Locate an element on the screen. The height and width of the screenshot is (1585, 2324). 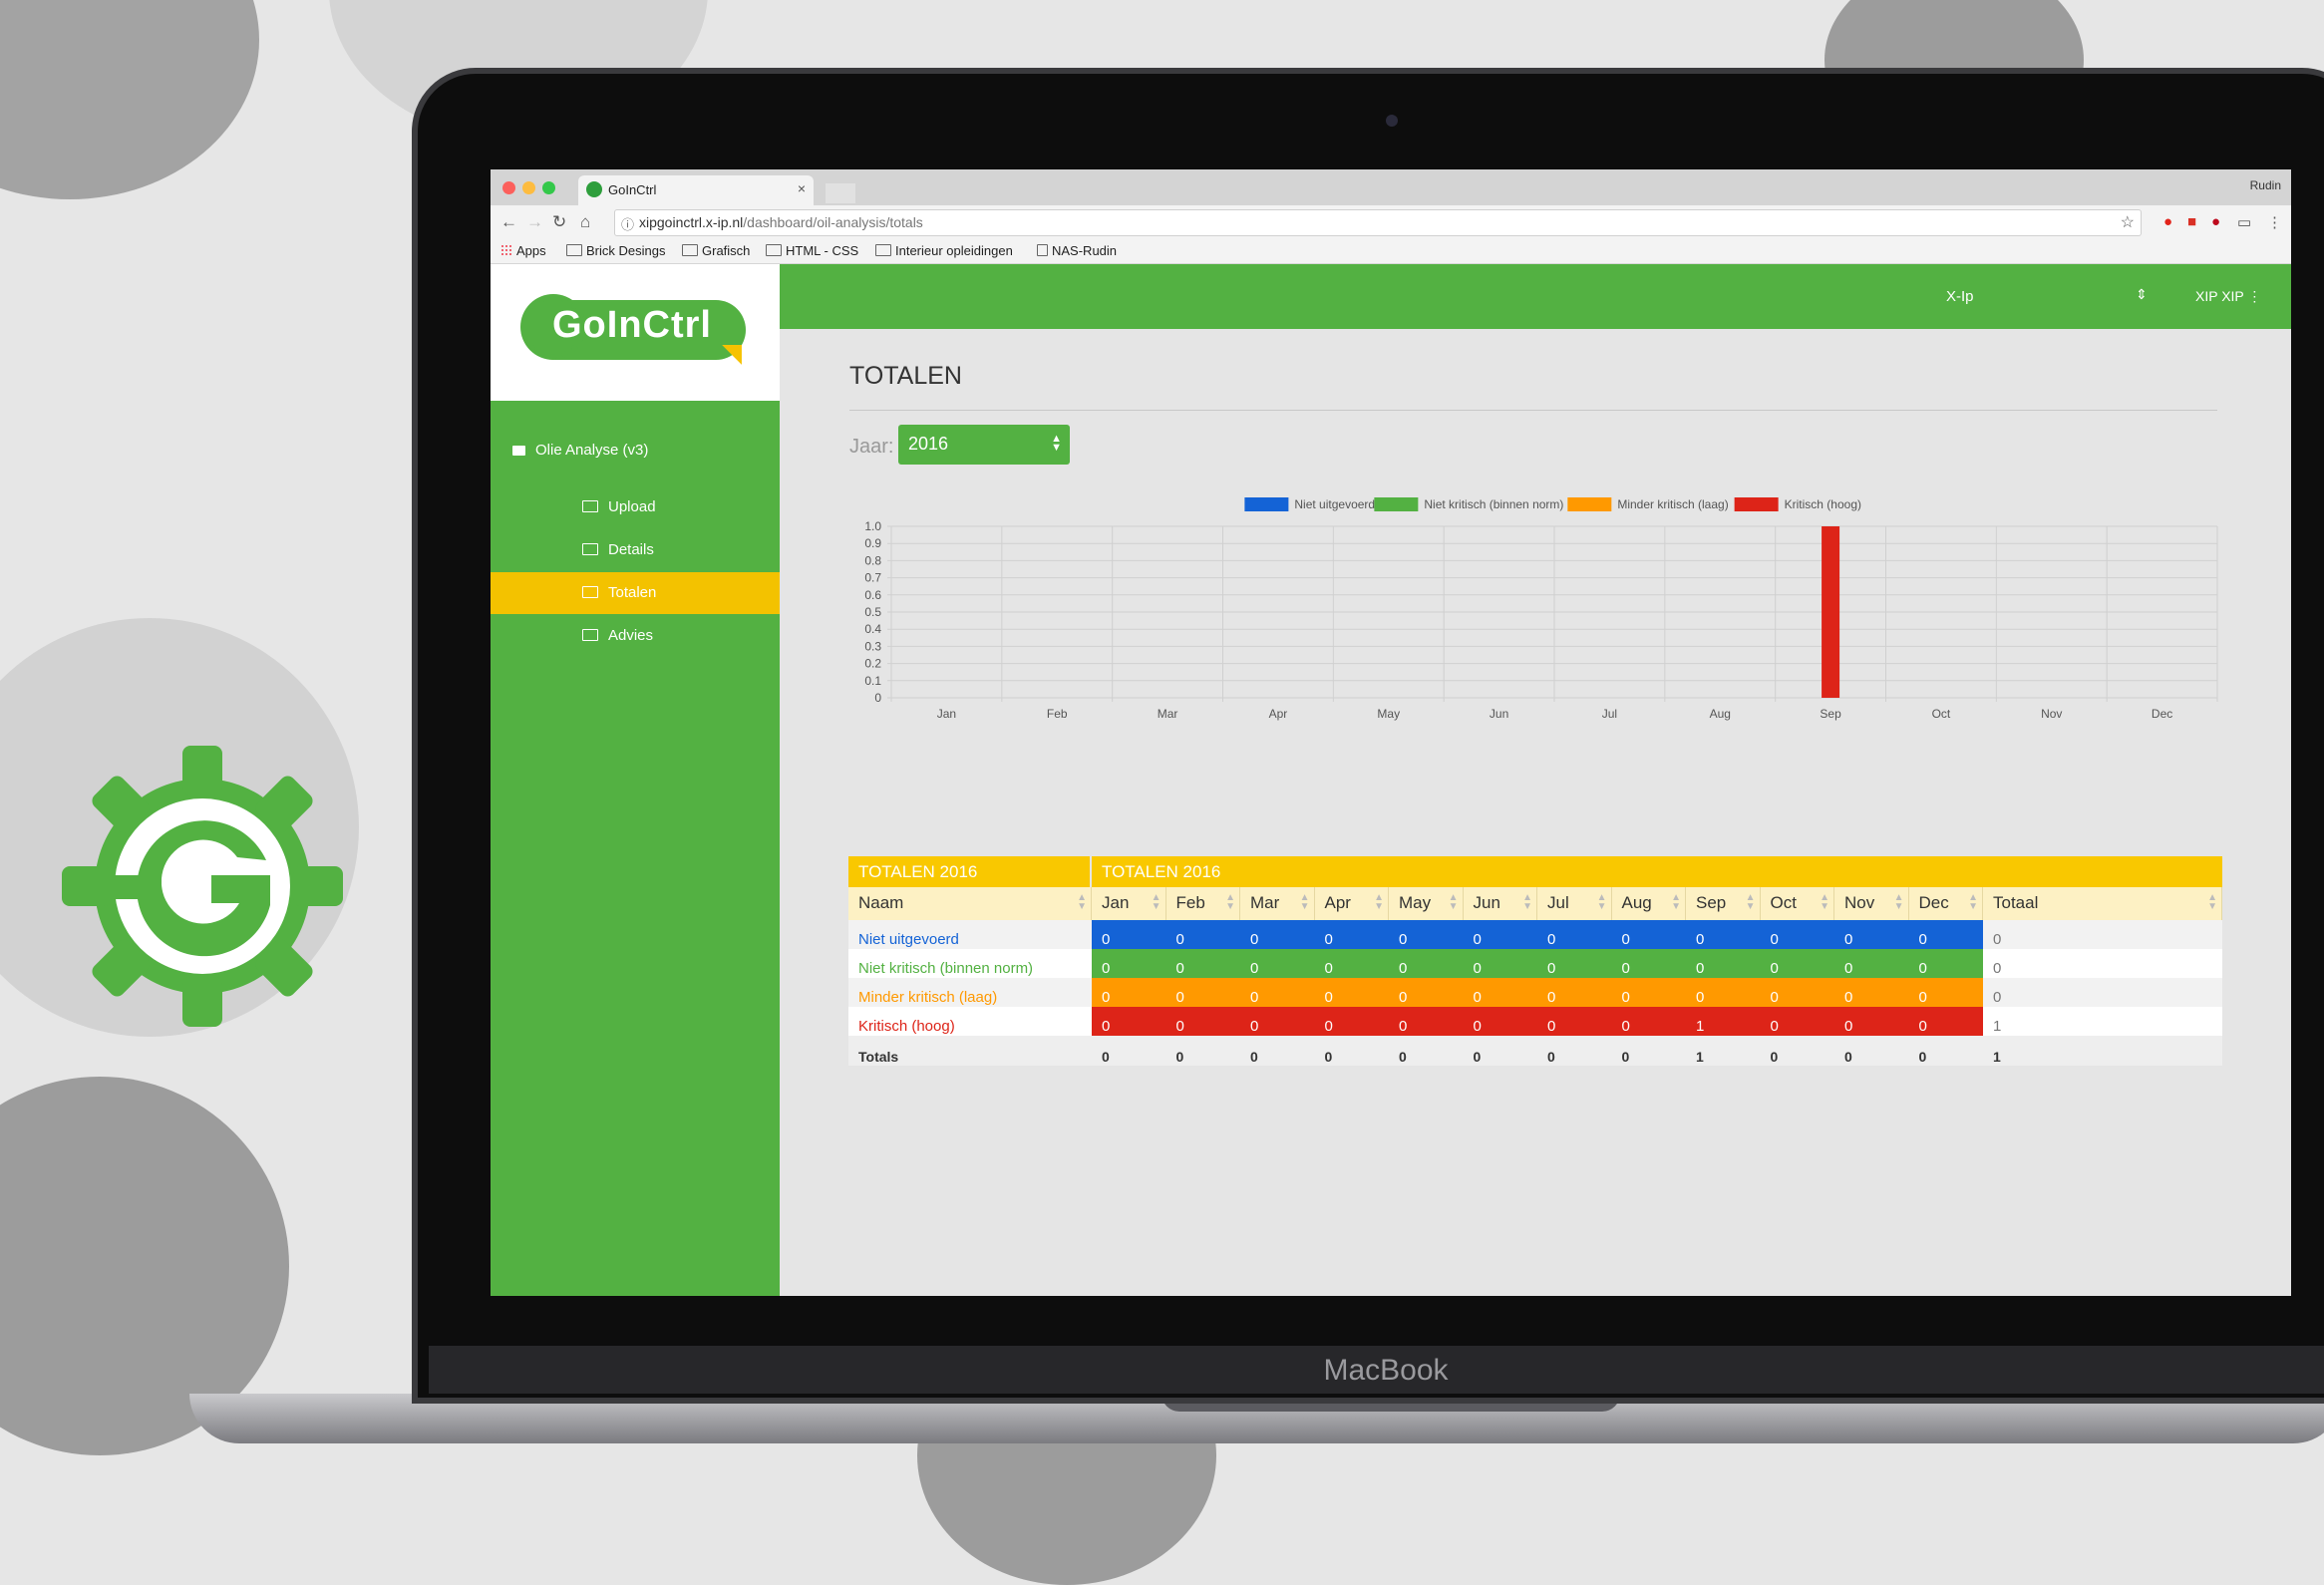
minimize-window-button is located at coordinates (528, 187).